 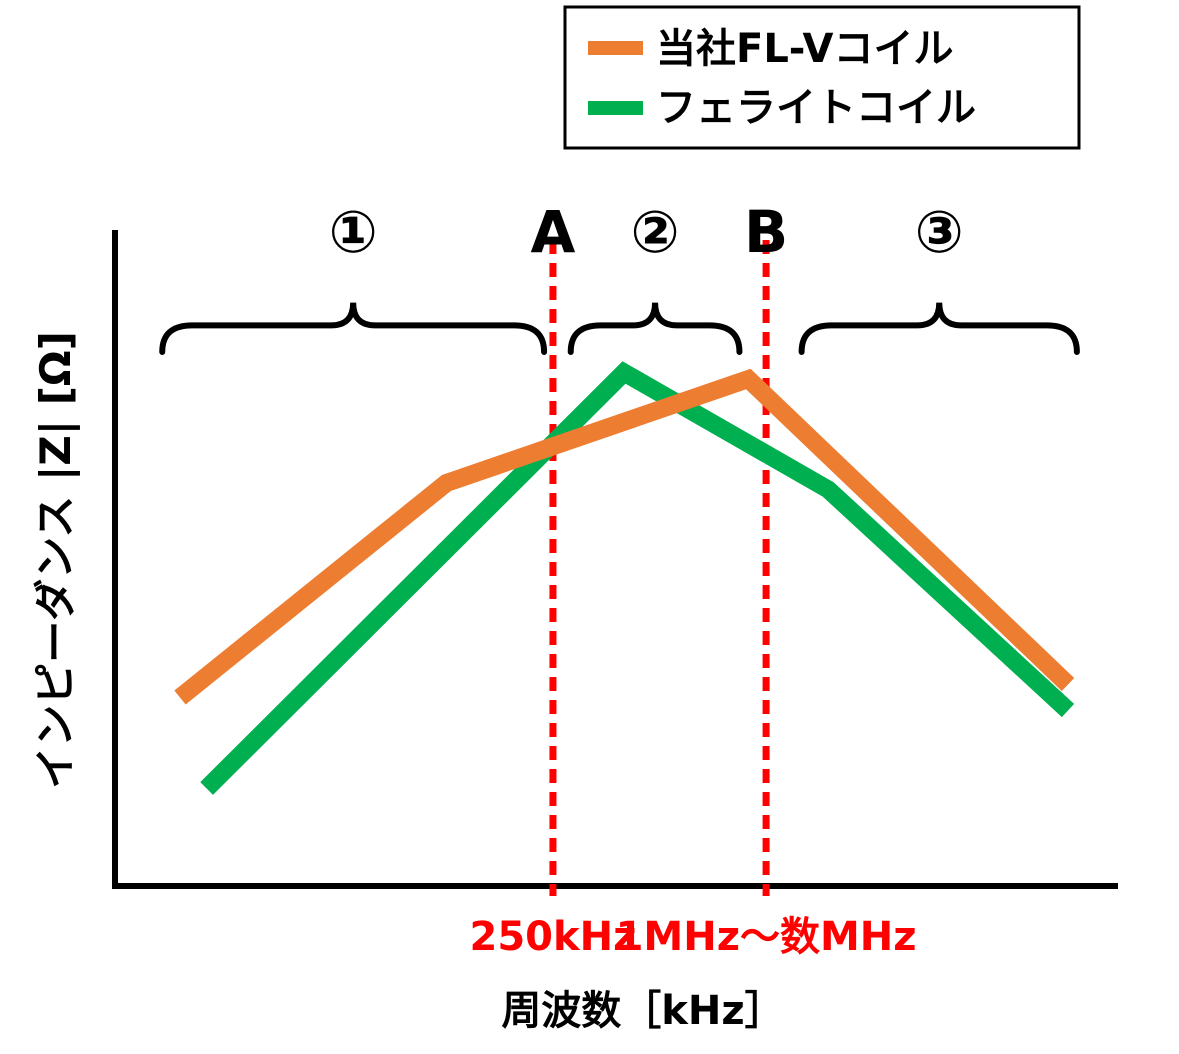 I want to click on region-layer: ① ② ③, so click(x=619, y=276).